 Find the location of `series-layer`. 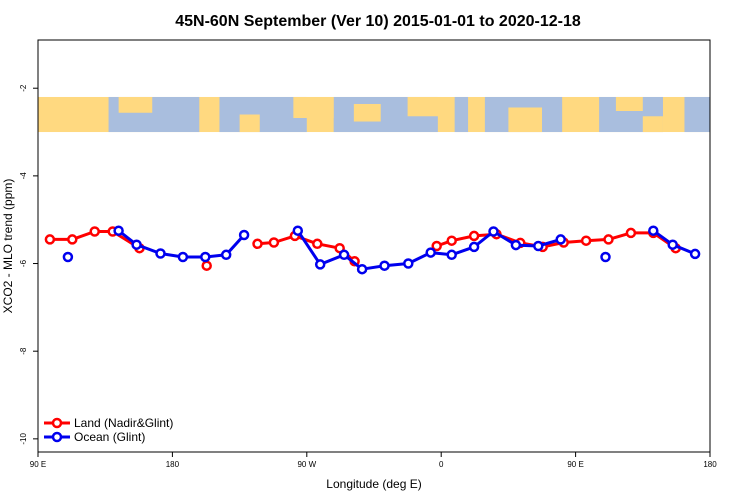

series-layer is located at coordinates (372, 250).